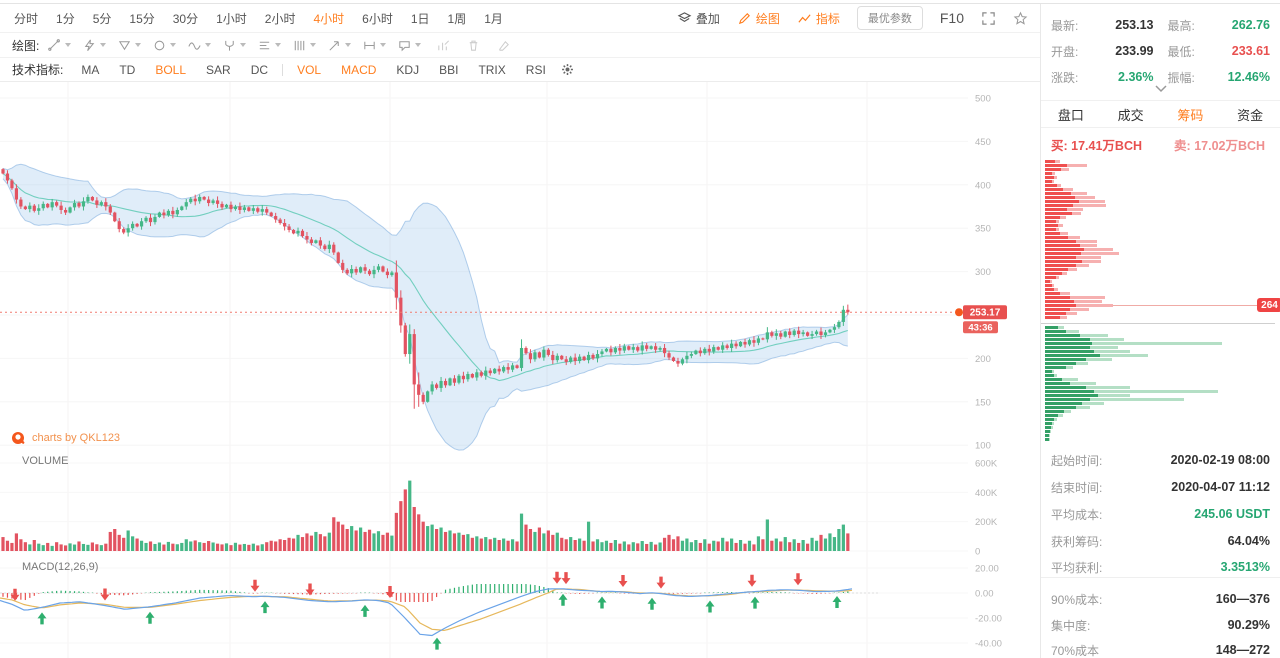 The height and width of the screenshot is (658, 1280). What do you see at coordinates (457, 18) in the screenshot?
I see `interval-1周: 1周` at bounding box center [457, 18].